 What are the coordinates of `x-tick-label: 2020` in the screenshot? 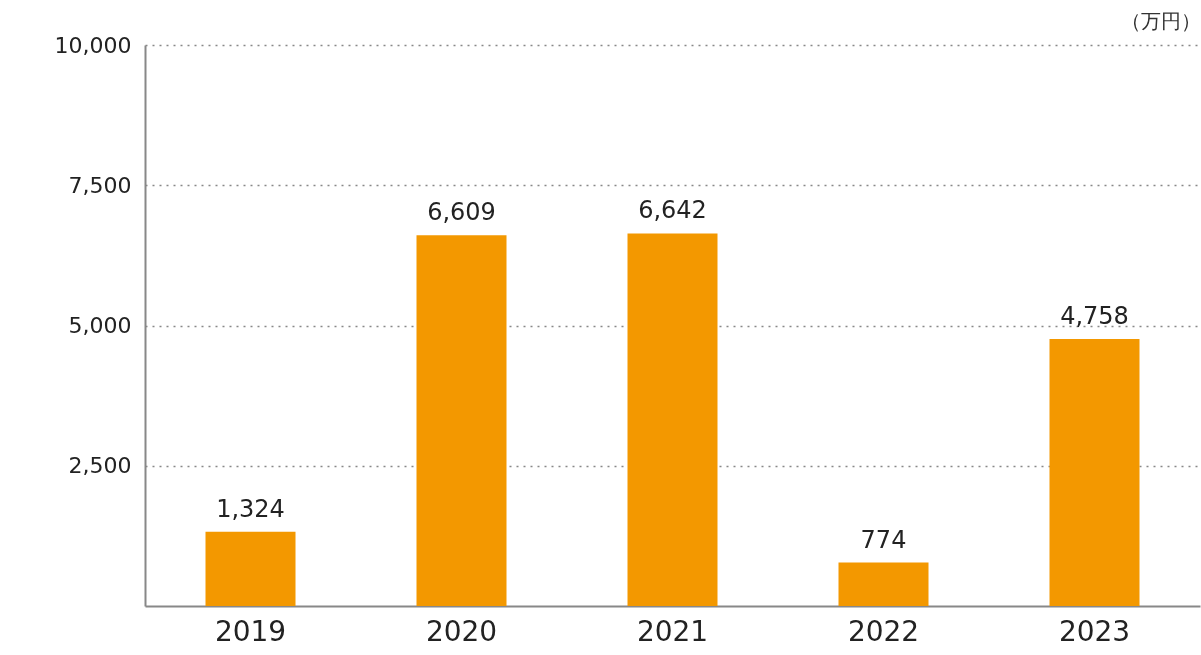 It's located at (461, 631).